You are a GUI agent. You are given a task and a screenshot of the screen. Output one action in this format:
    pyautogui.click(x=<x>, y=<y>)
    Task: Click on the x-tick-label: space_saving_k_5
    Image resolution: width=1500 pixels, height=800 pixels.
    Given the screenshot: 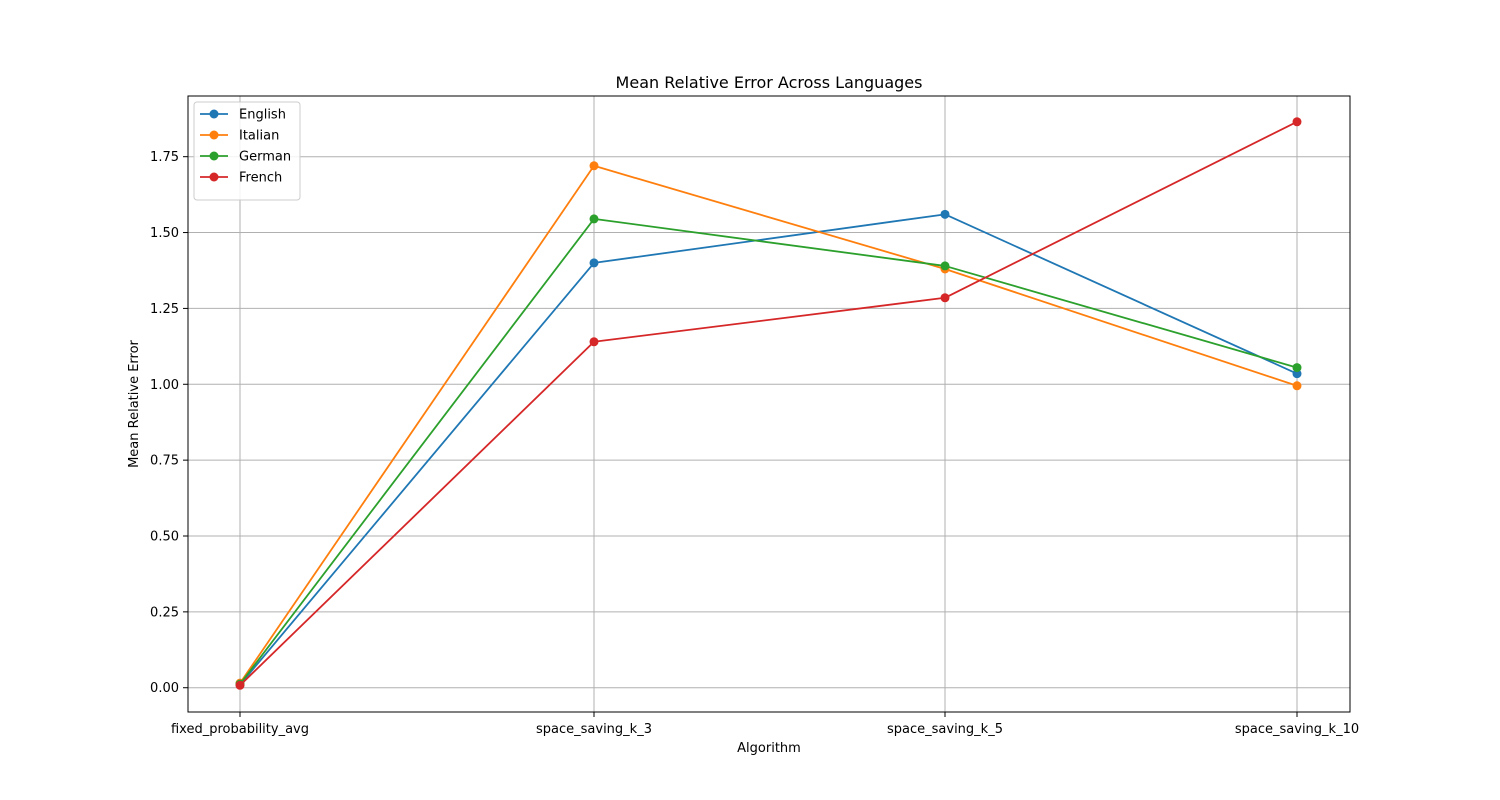 What is the action you would take?
    pyautogui.click(x=945, y=729)
    